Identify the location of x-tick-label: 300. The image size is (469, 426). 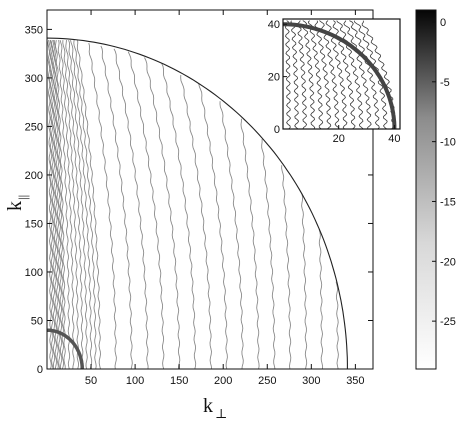
(311, 381).